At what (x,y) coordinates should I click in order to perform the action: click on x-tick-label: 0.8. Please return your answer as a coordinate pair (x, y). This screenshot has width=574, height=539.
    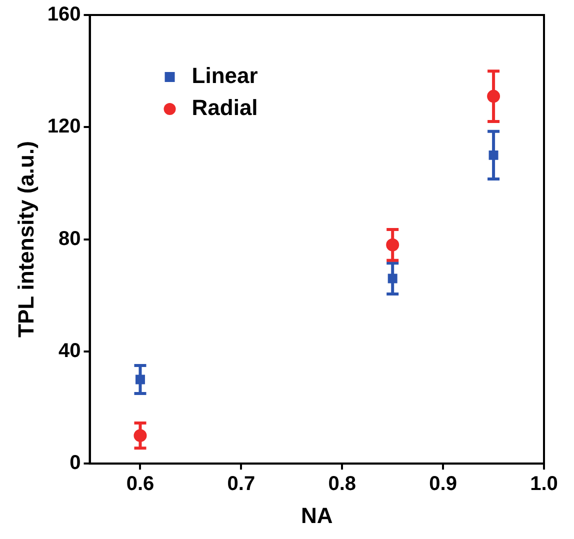
    Looking at the image, I should click on (342, 484).